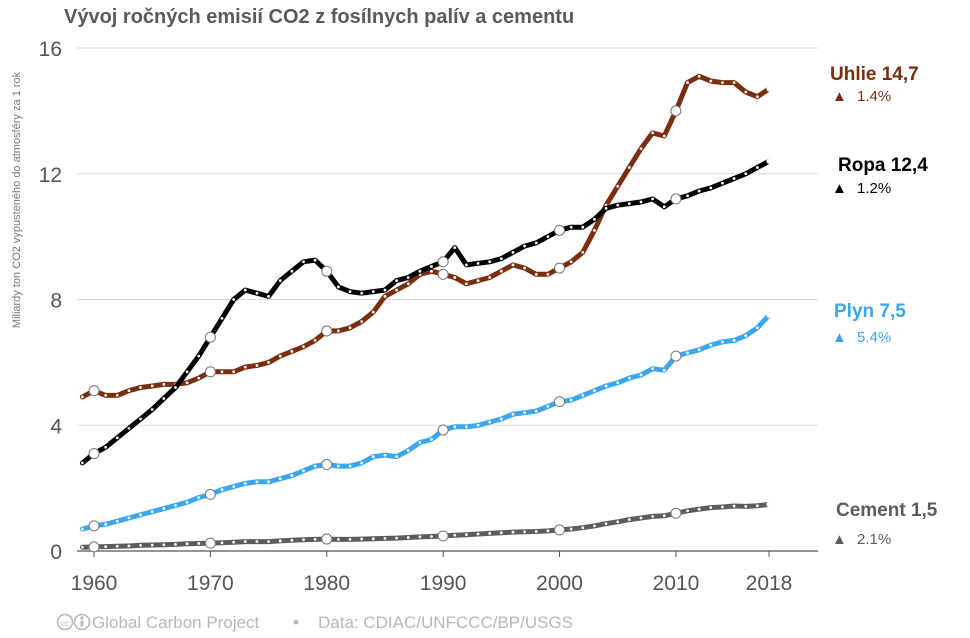 Image resolution: width=970 pixels, height=638 pixels. Describe the element at coordinates (164, 384) in the screenshot. I see `point-uhlie-1966` at that location.